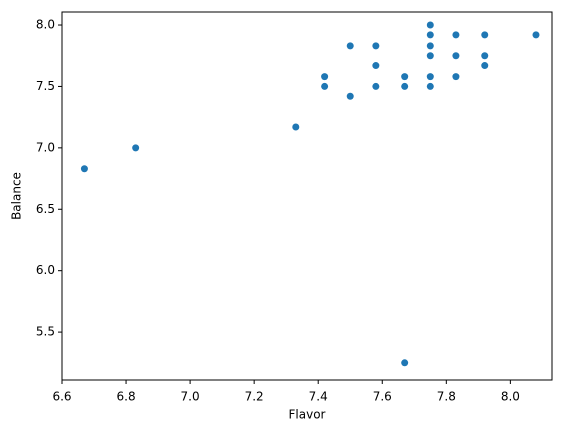 The height and width of the screenshot is (432, 567). I want to click on y-tick-label: 5.5, so click(45, 332).